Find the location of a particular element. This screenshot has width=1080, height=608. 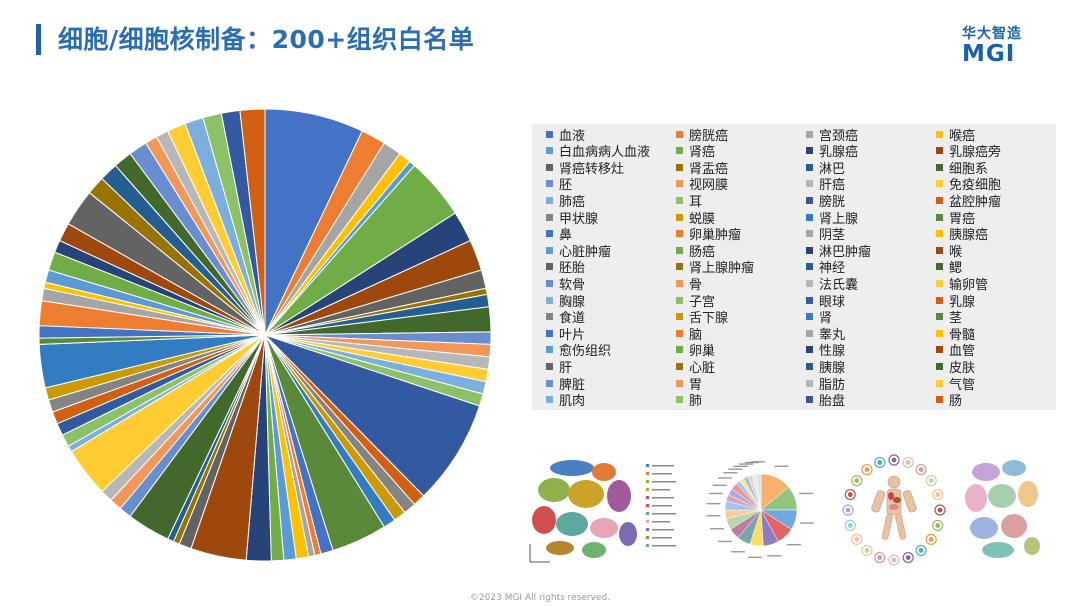

legend-item: 脾脏 is located at coordinates (566, 384).